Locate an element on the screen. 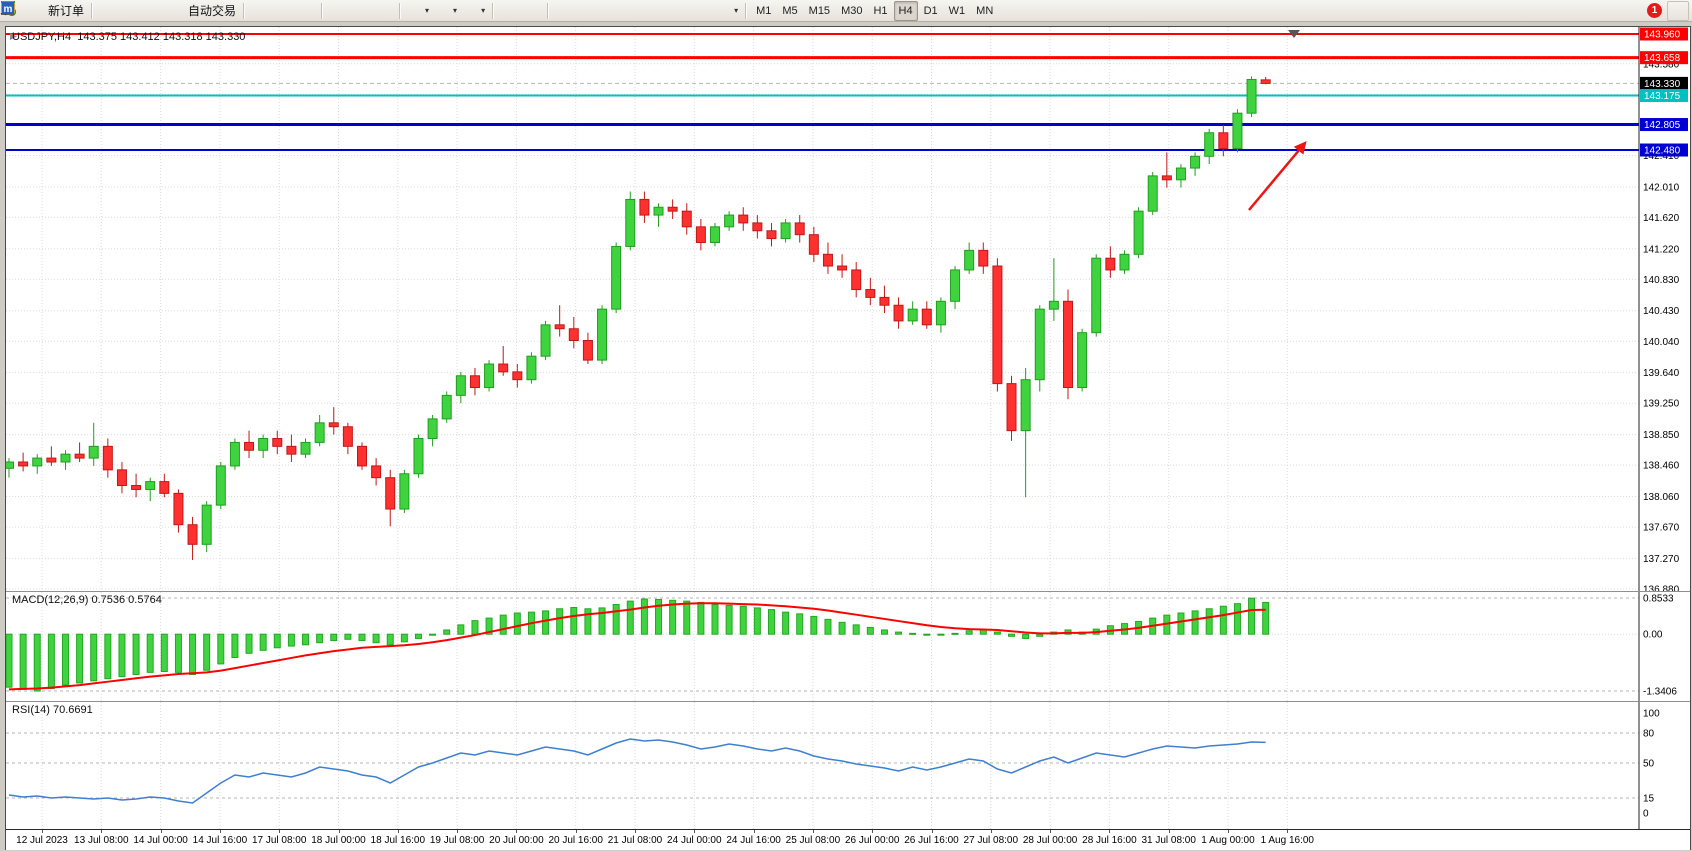 This screenshot has width=1692, height=851. periods-button: ▾ is located at coordinates (230, 11).